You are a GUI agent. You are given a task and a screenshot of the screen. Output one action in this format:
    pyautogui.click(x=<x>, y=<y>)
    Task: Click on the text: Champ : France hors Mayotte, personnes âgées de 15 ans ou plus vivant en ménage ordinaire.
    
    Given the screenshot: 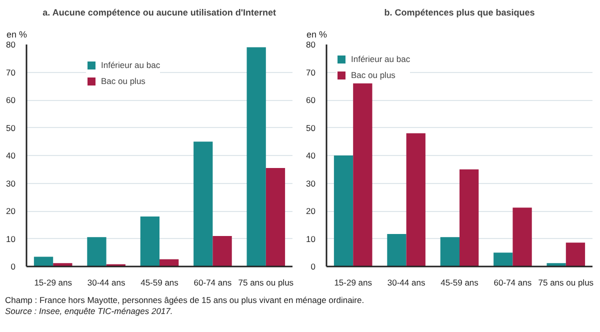 What is the action you would take?
    pyautogui.click(x=184, y=300)
    